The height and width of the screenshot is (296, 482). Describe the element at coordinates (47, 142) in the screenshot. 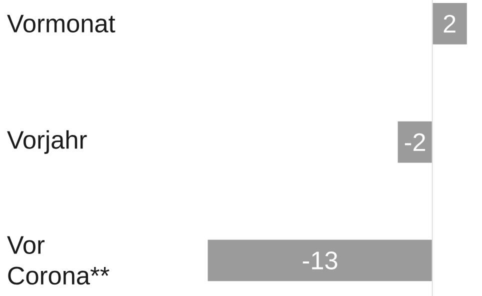

I see `y-tick-label: Vorjahr` at that location.